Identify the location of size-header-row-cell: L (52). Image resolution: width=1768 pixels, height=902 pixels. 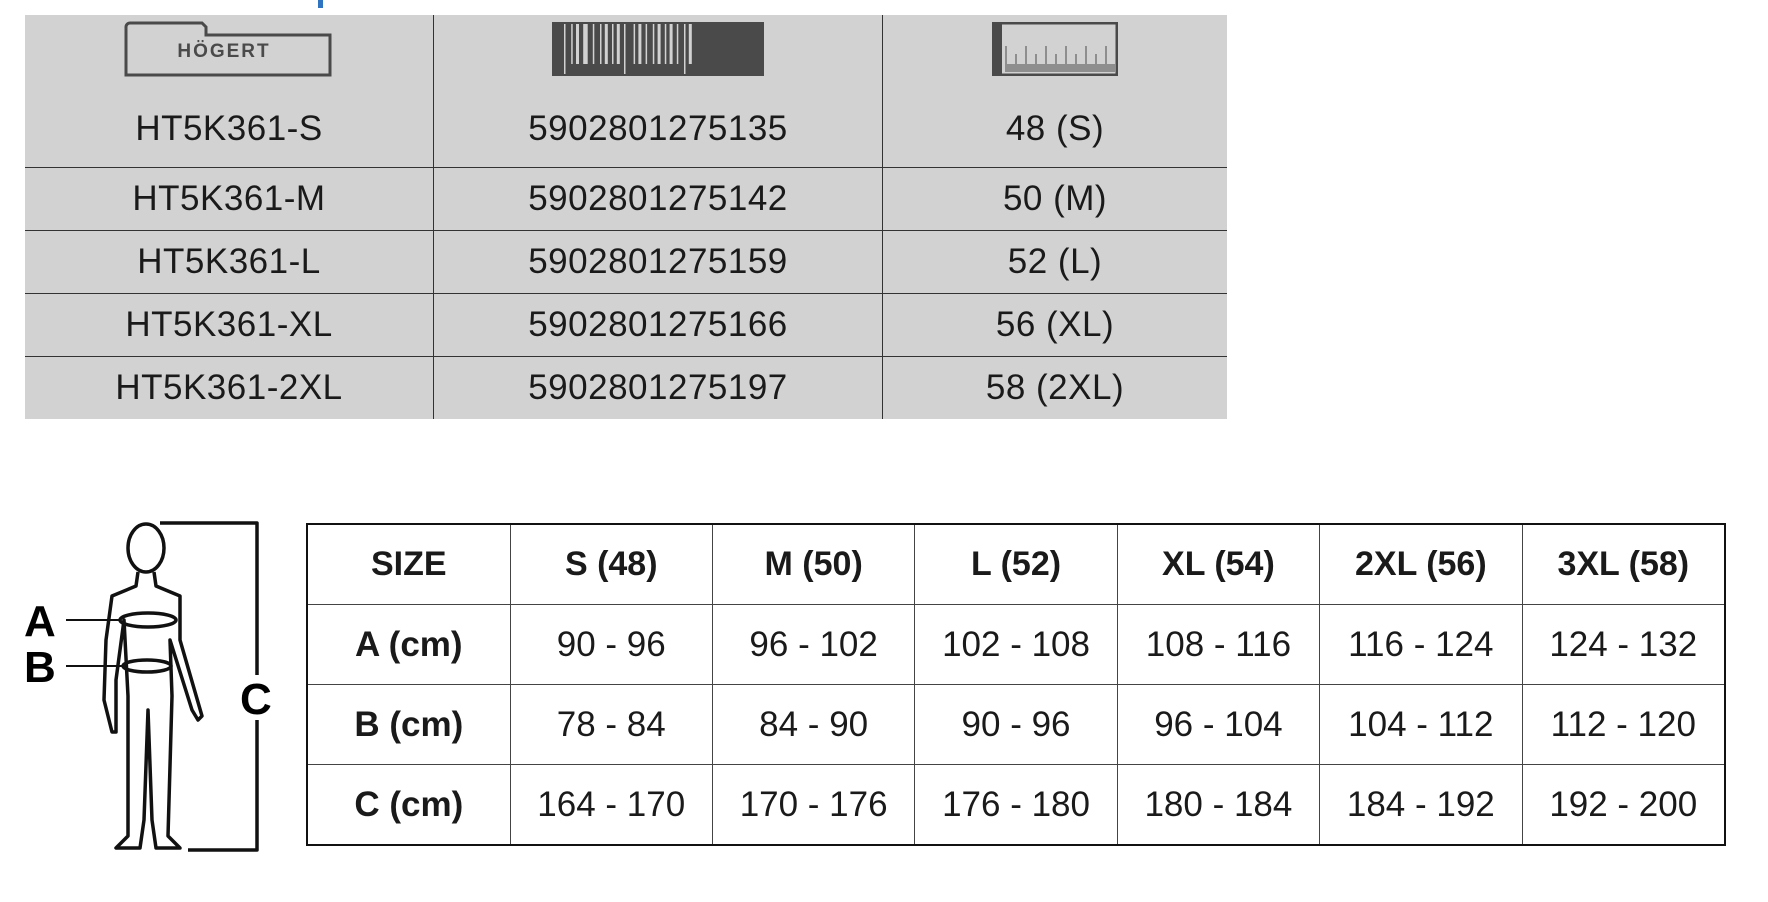
(1016, 564).